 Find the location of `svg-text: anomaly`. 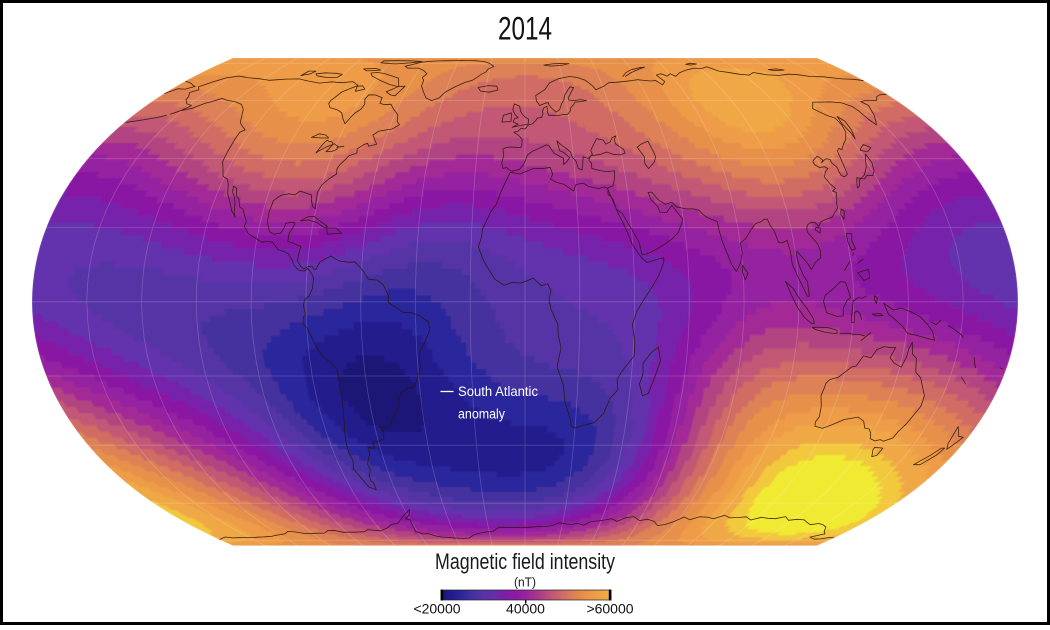

svg-text: anomaly is located at coordinates (481, 414).